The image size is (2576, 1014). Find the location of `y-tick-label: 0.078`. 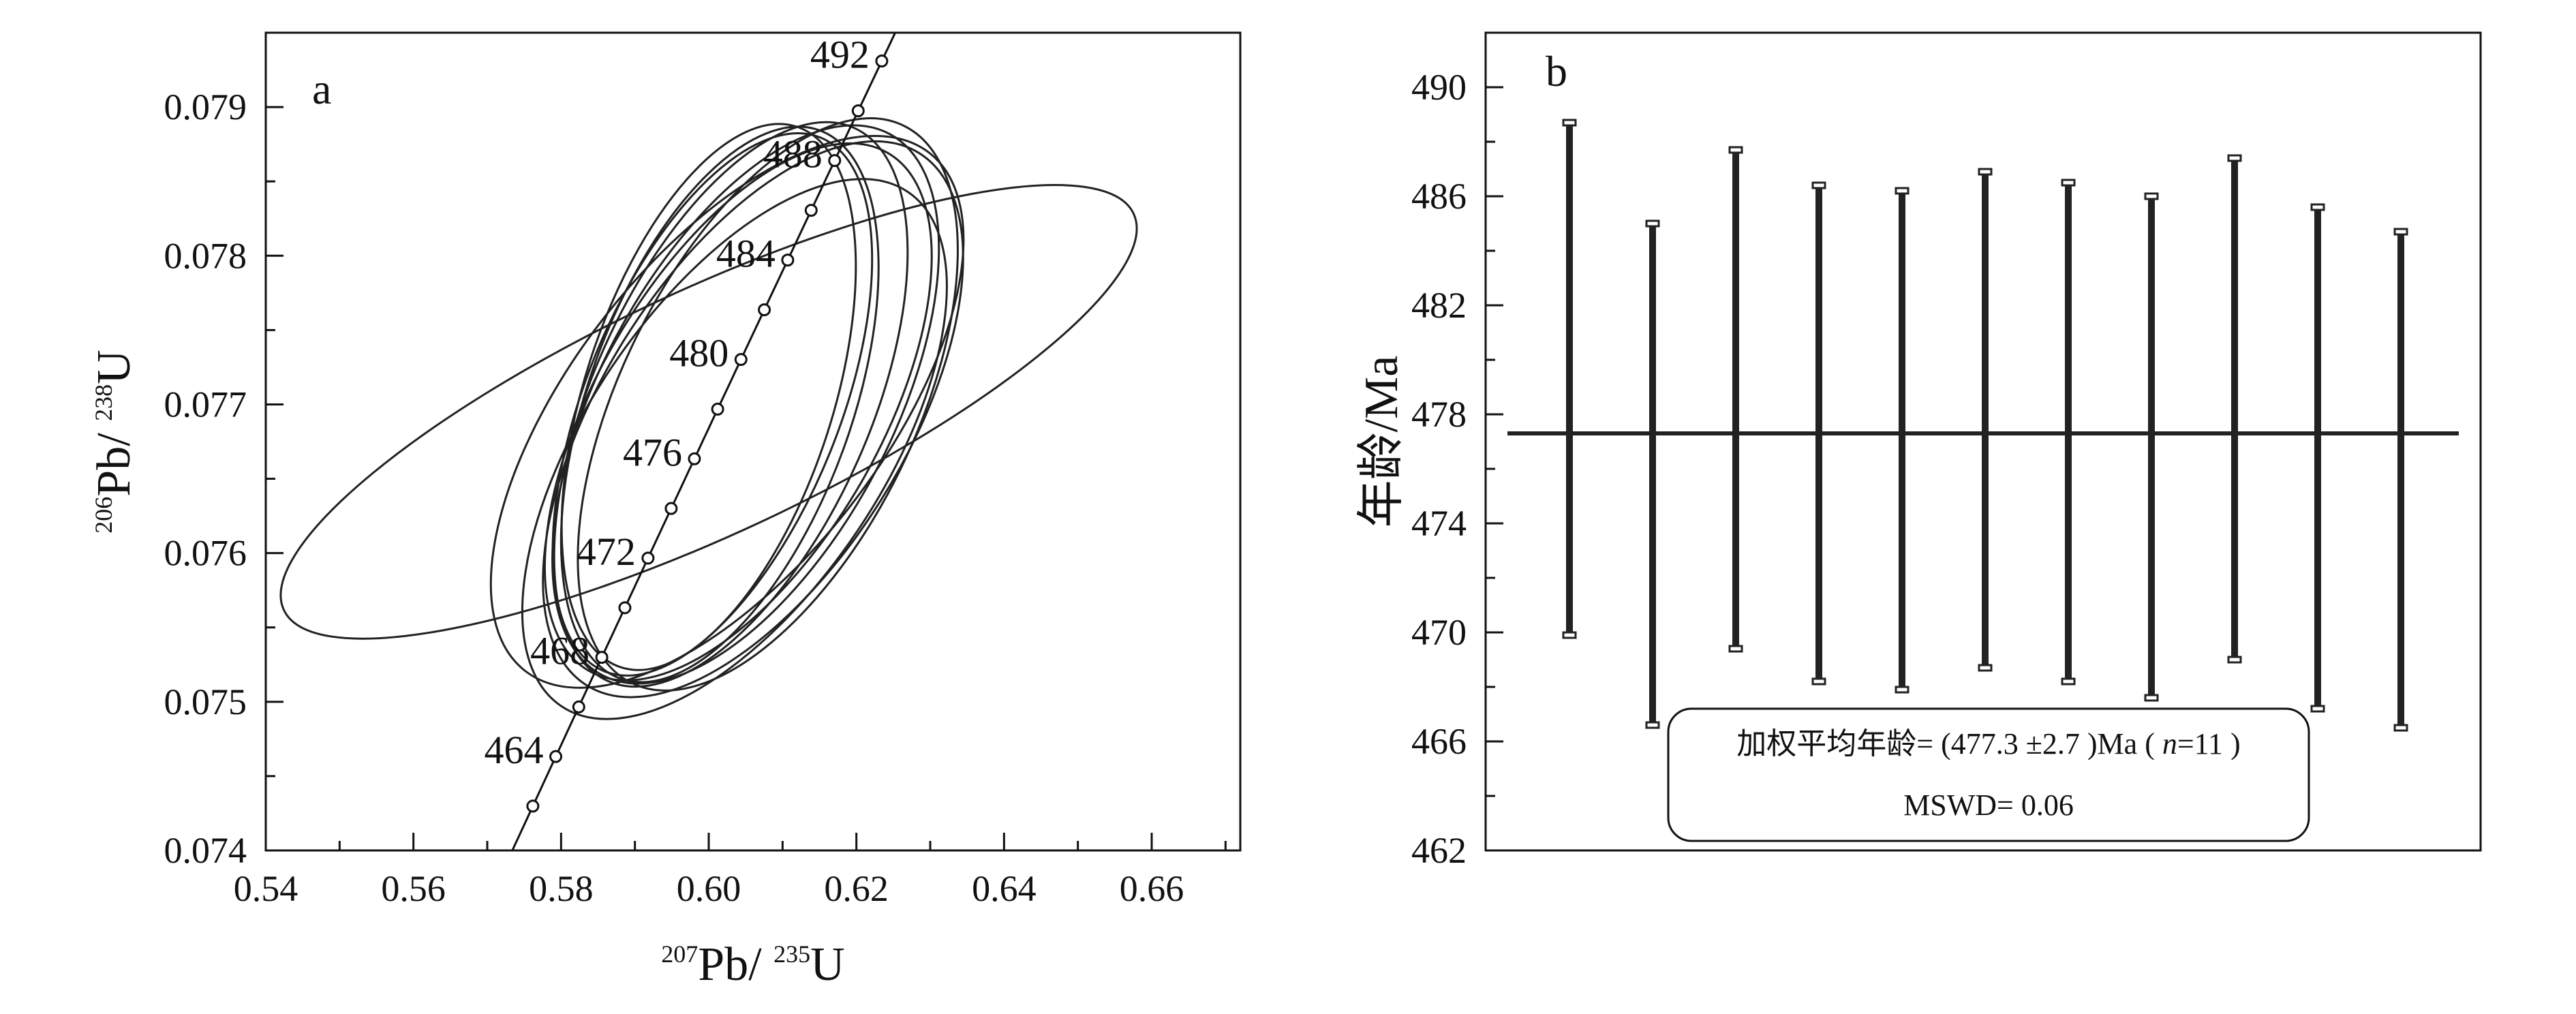

y-tick-label: 0.078 is located at coordinates (205, 255).